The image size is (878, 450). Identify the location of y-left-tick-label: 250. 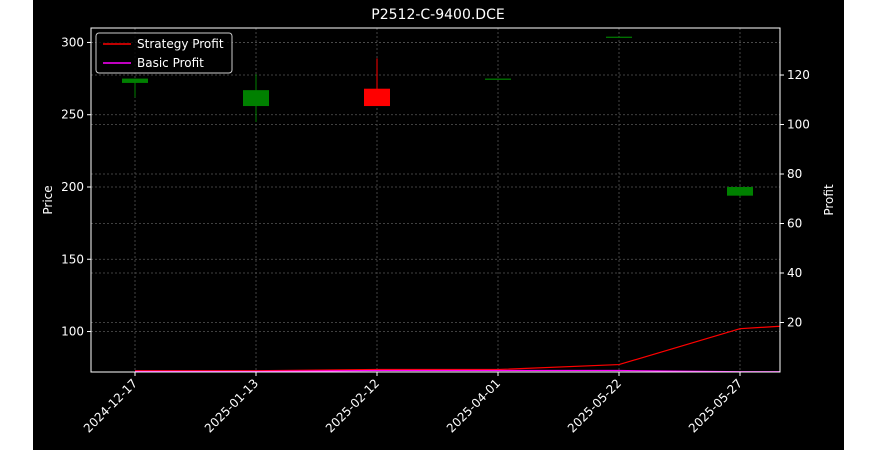
(72, 115).